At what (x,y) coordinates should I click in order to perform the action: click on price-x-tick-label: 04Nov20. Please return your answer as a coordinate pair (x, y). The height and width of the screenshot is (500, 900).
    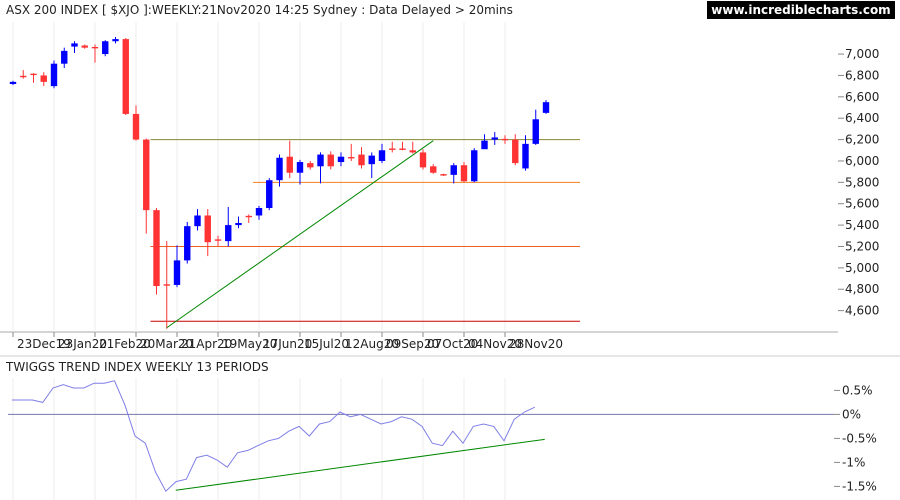
    Looking at the image, I should click on (495, 344).